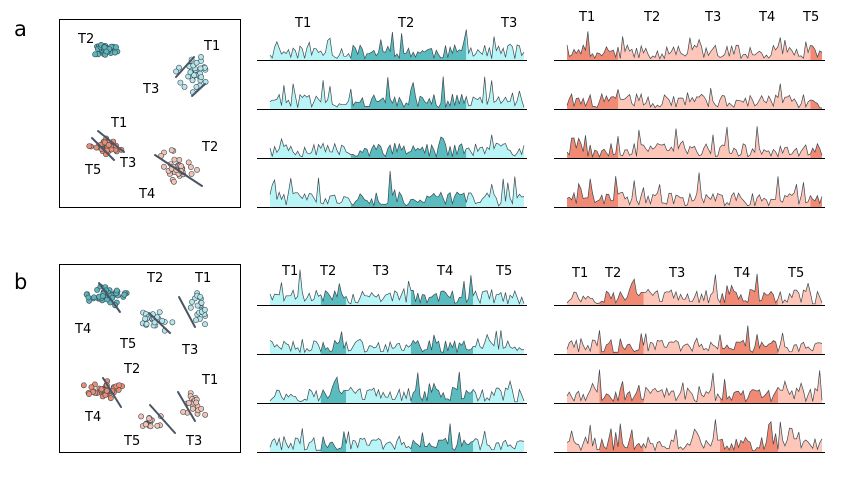  Describe the element at coordinates (698, 17) in the screenshot. I see `segment-labels-a-salmon: T1 T2 T3 T4 T5` at that location.